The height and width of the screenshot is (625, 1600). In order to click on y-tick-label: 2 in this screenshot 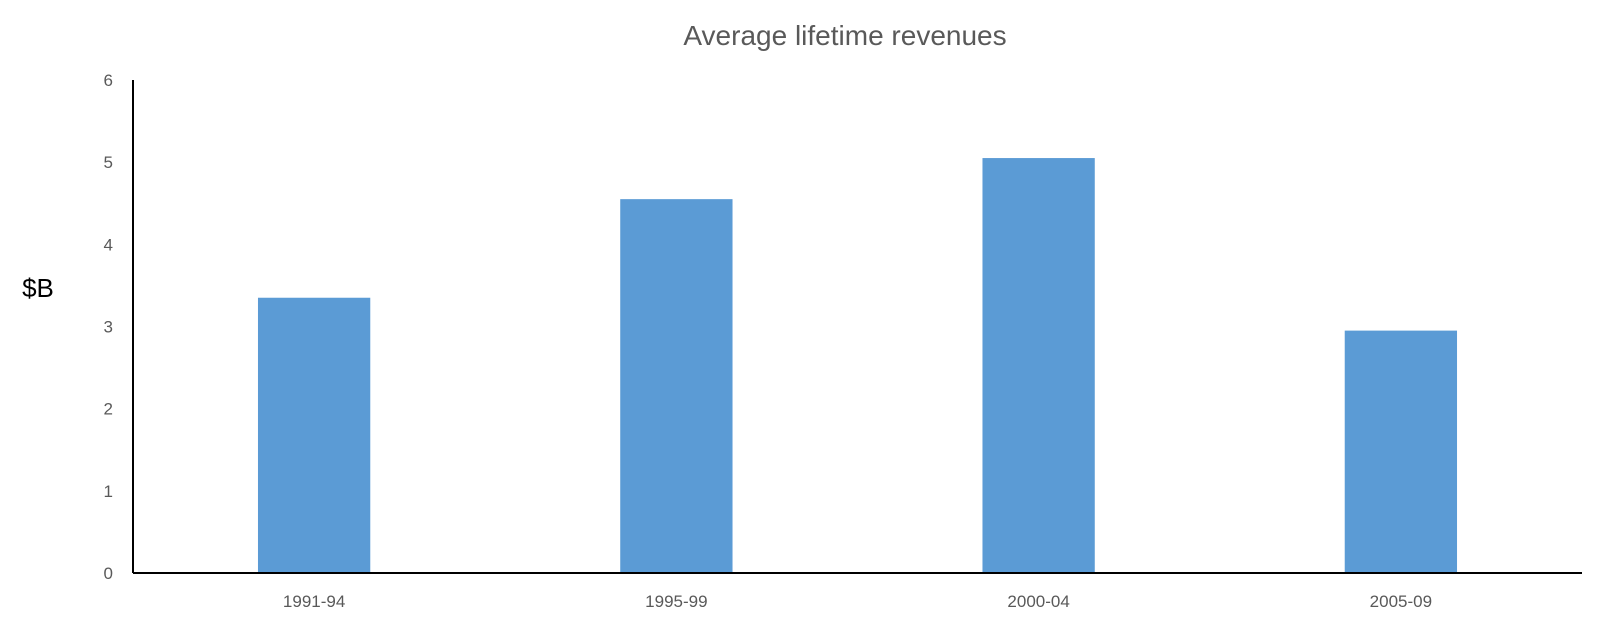, I will do `click(108, 409)`.